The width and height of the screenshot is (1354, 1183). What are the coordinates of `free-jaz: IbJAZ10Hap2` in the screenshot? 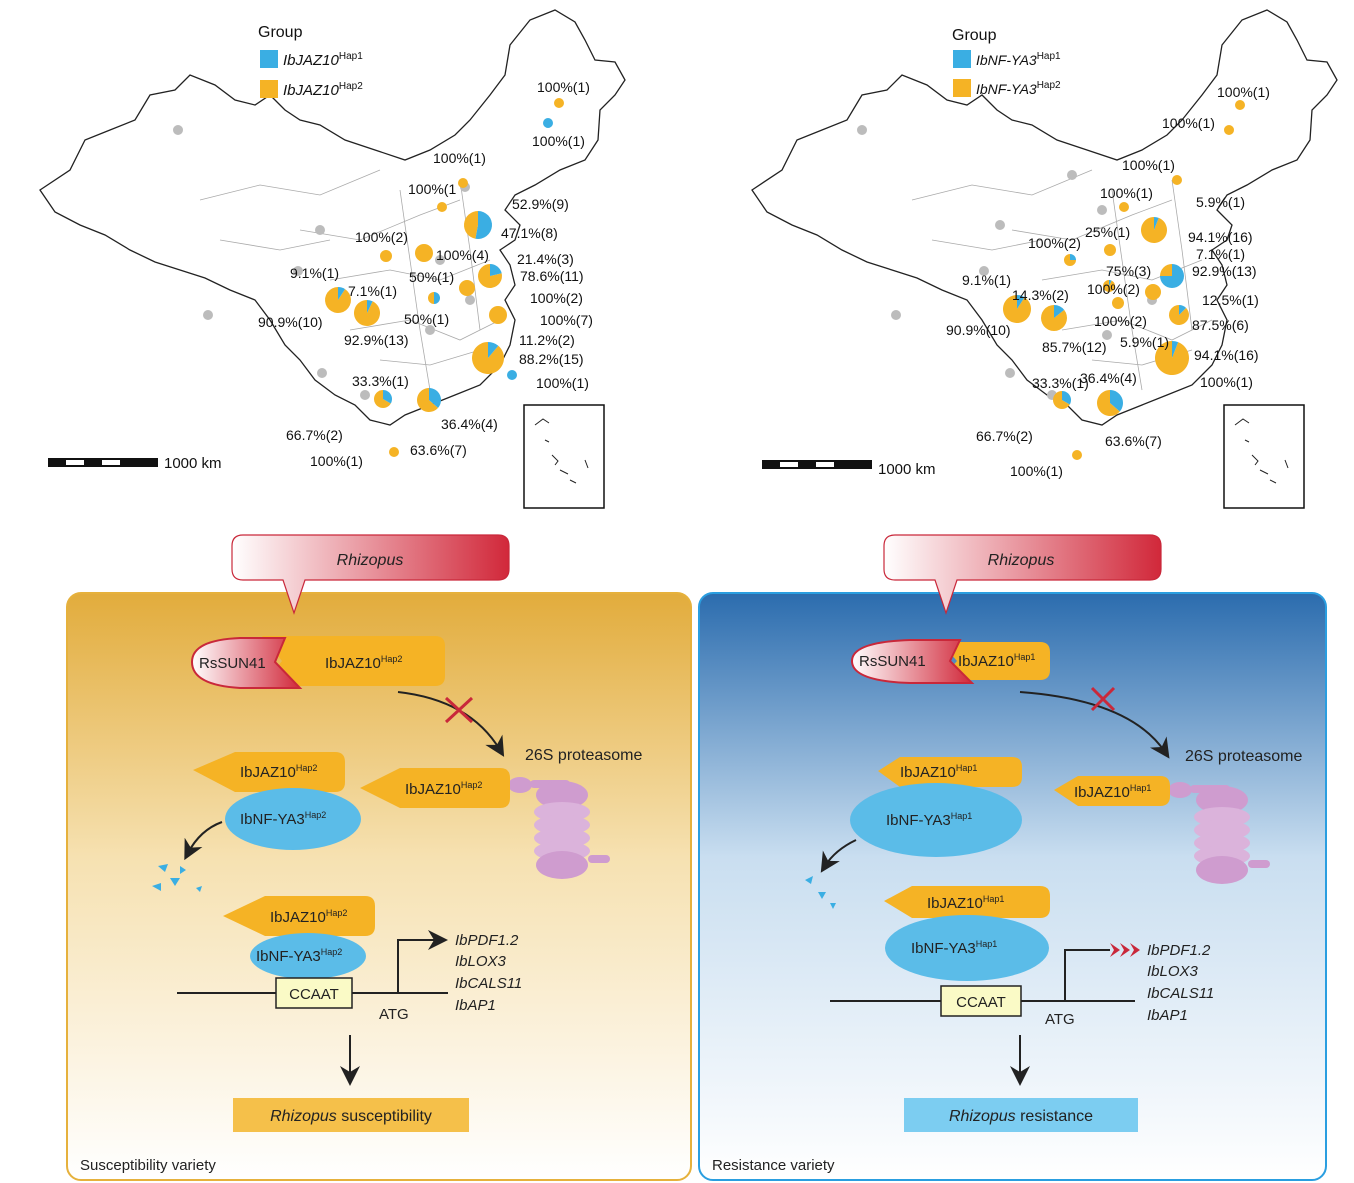 It's located at (435, 788).